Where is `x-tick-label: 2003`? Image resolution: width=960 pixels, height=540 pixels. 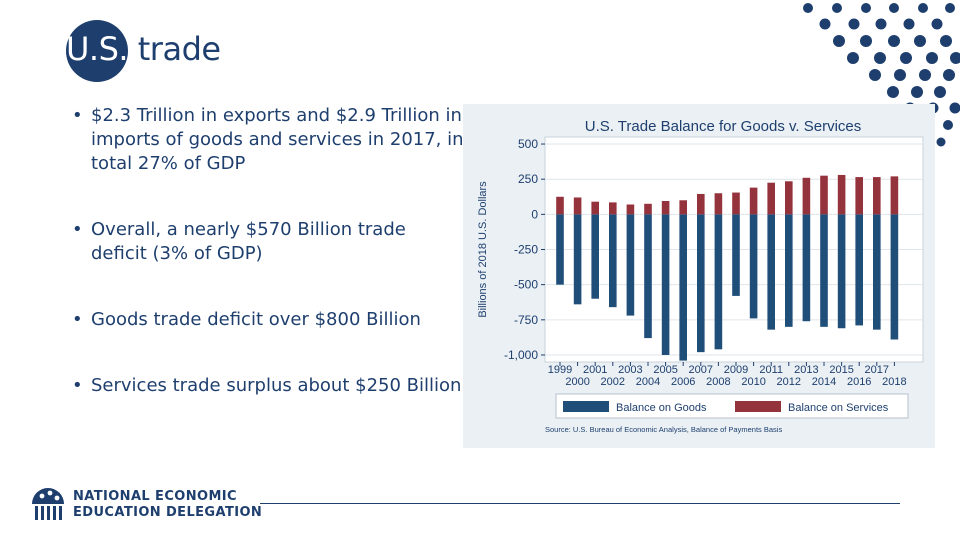
x-tick-label: 2003 is located at coordinates (630, 370).